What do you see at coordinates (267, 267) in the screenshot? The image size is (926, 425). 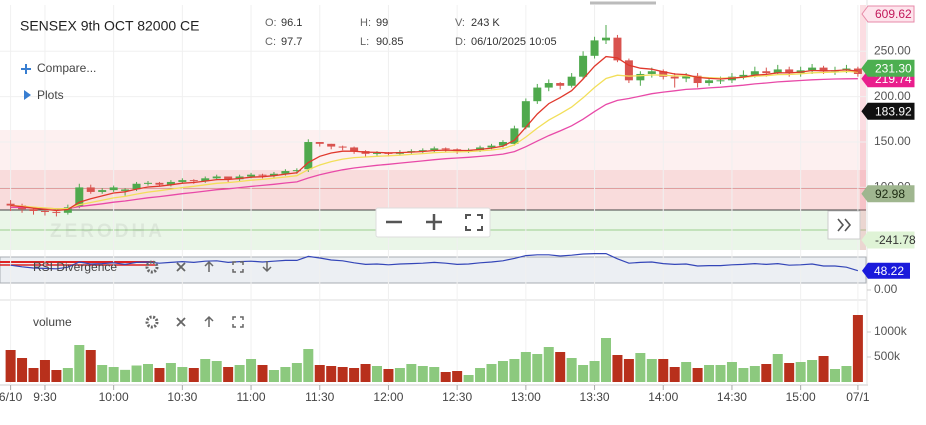 I see `down-icon` at bounding box center [267, 267].